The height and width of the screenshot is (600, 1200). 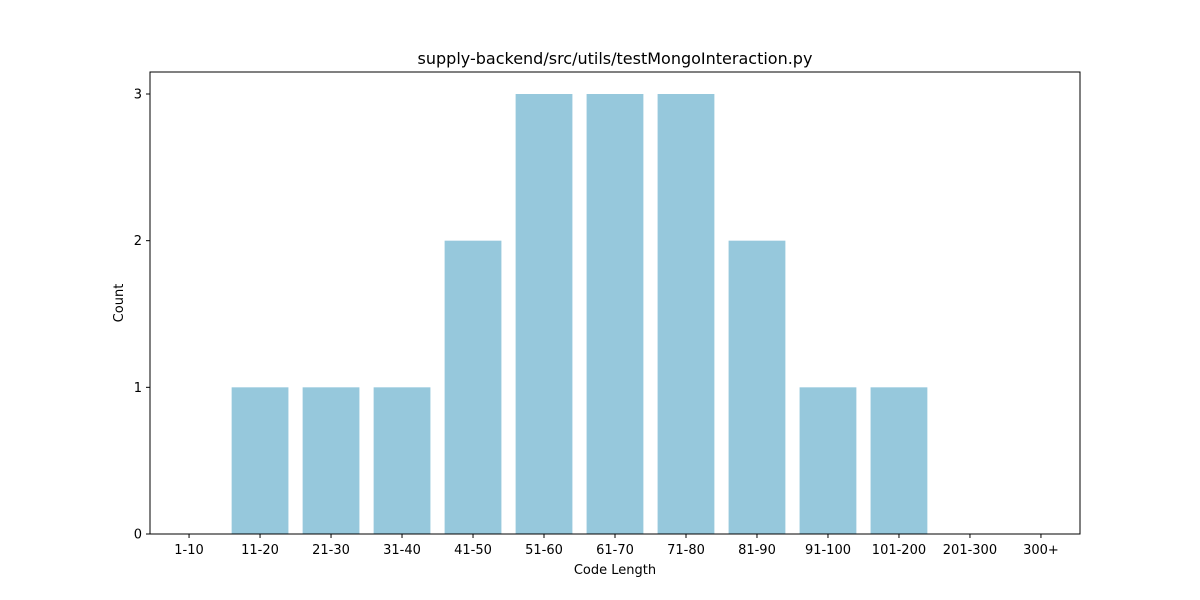 What do you see at coordinates (119, 303) in the screenshot?
I see `y-axis-label: Count` at bounding box center [119, 303].